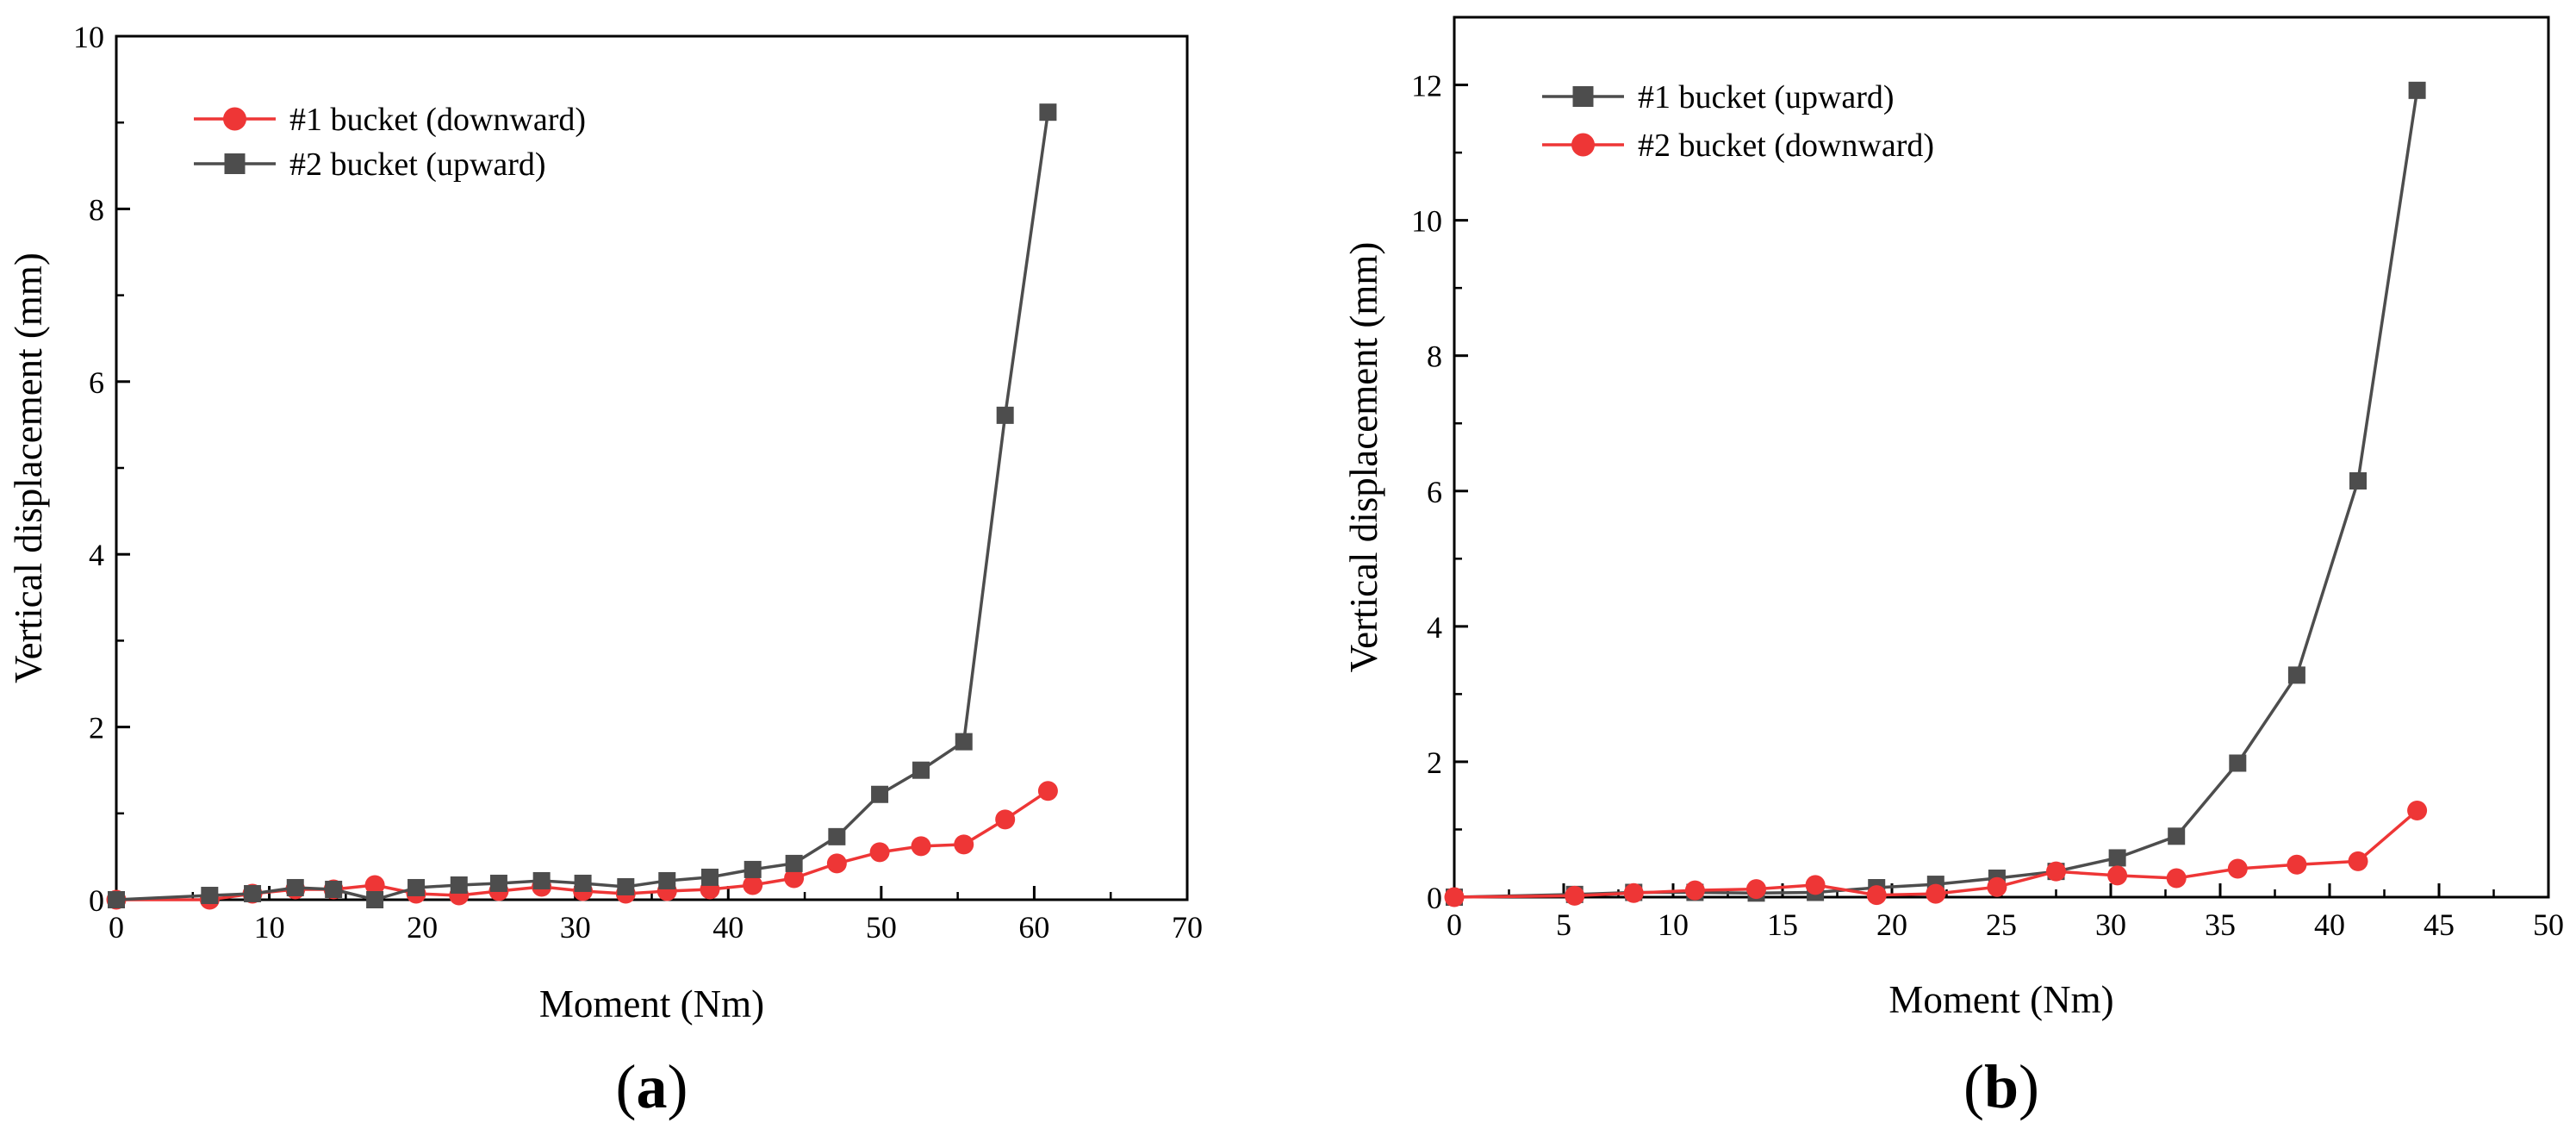 This screenshot has height=1135, width=2576. What do you see at coordinates (1427, 86) in the screenshot?
I see `y-tick-label: 12` at bounding box center [1427, 86].